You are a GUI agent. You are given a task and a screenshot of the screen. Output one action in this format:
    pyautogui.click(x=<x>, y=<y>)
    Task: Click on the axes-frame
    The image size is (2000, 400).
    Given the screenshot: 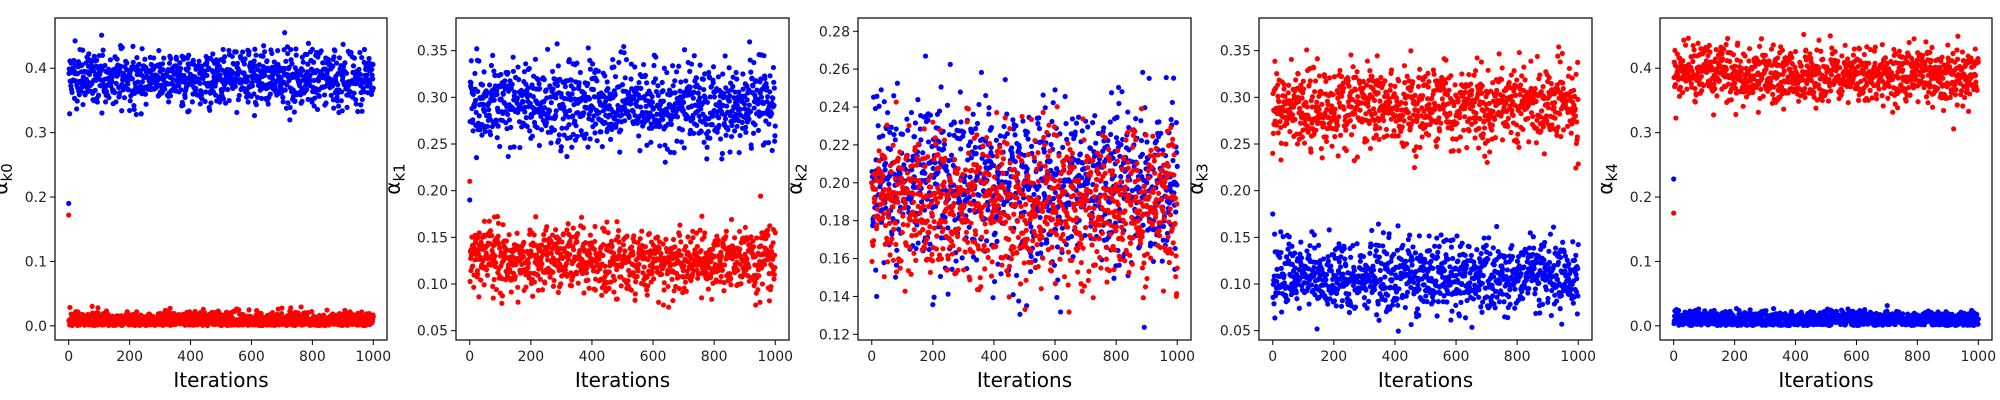 What is the action you would take?
    pyautogui.click(x=622, y=179)
    